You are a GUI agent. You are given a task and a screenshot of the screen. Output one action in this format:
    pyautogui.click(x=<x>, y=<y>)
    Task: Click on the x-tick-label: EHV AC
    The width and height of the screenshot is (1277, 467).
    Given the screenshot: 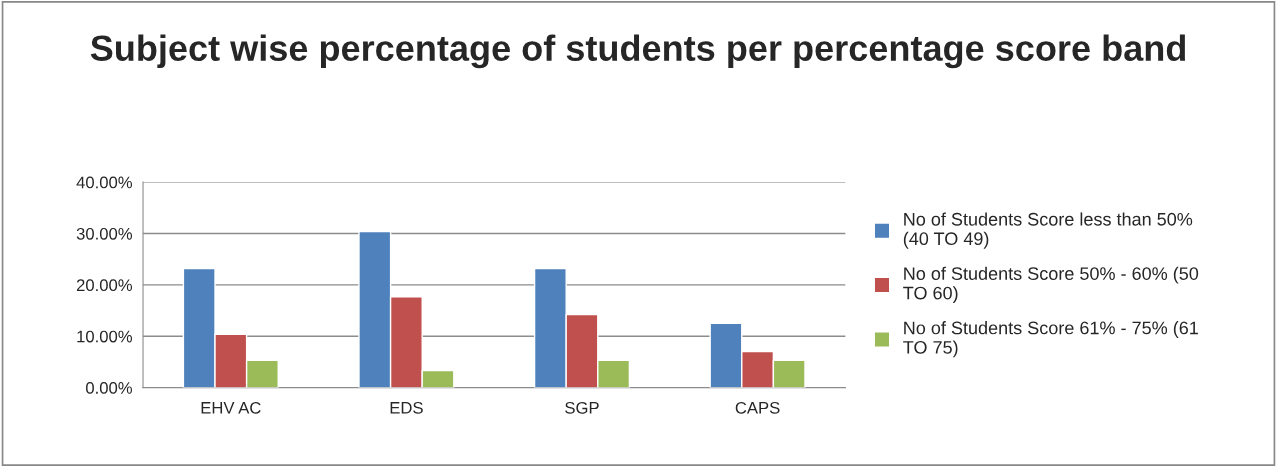 What is the action you would take?
    pyautogui.click(x=231, y=407)
    